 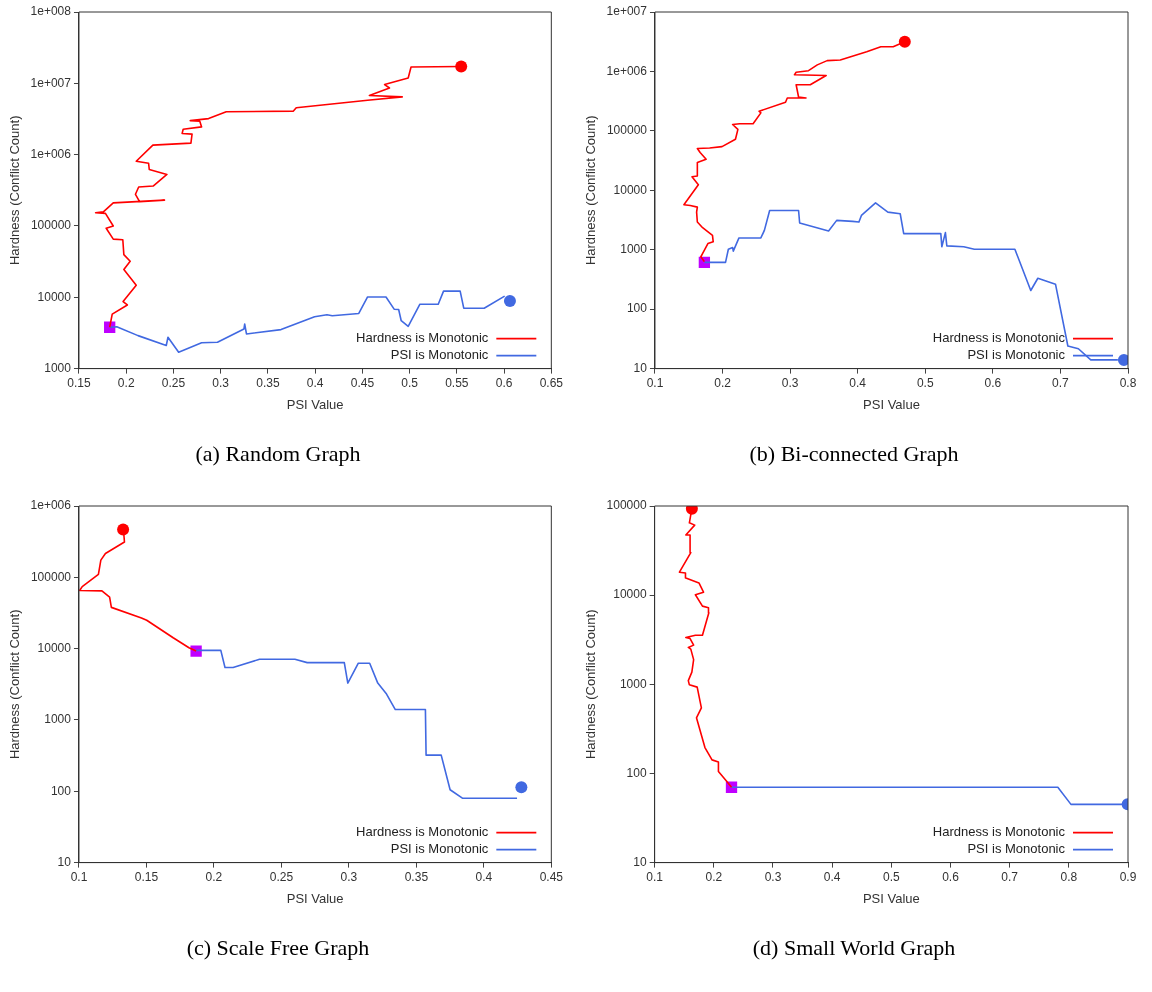 I want to click on text: (a) Random Graph, so click(x=278, y=453).